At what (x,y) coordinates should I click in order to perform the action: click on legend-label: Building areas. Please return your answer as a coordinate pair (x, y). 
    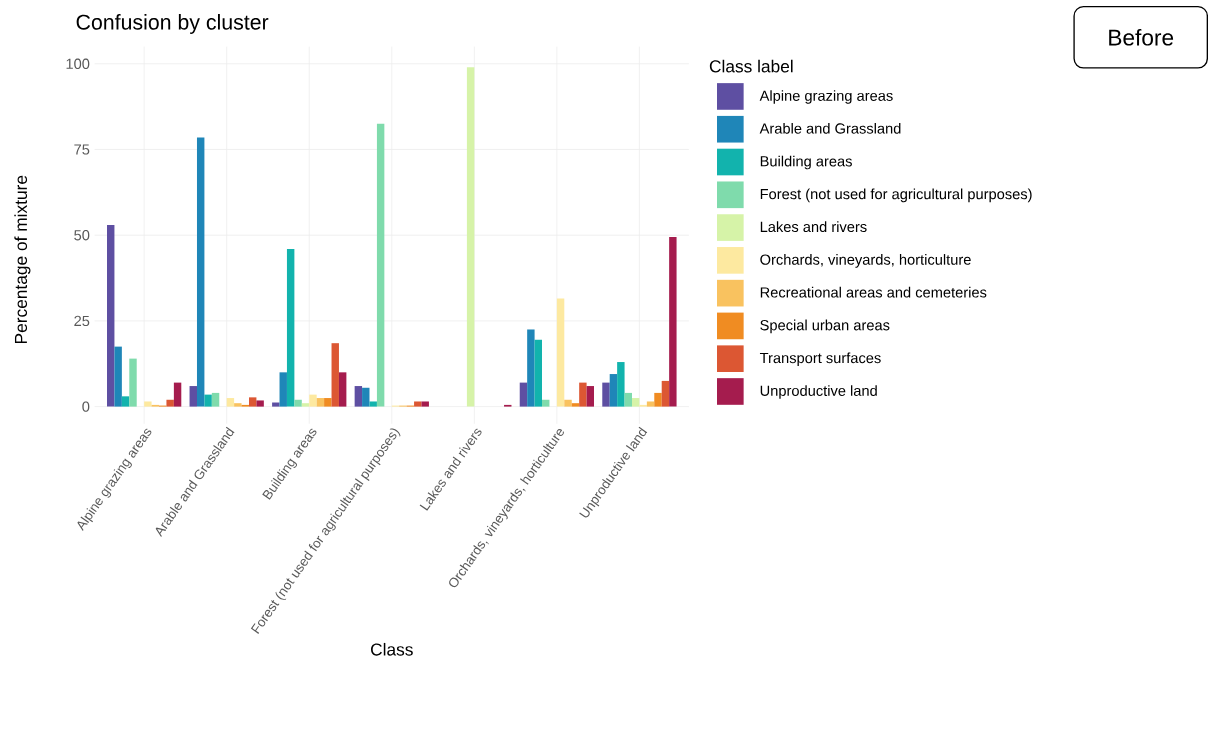
    Looking at the image, I should click on (806, 162).